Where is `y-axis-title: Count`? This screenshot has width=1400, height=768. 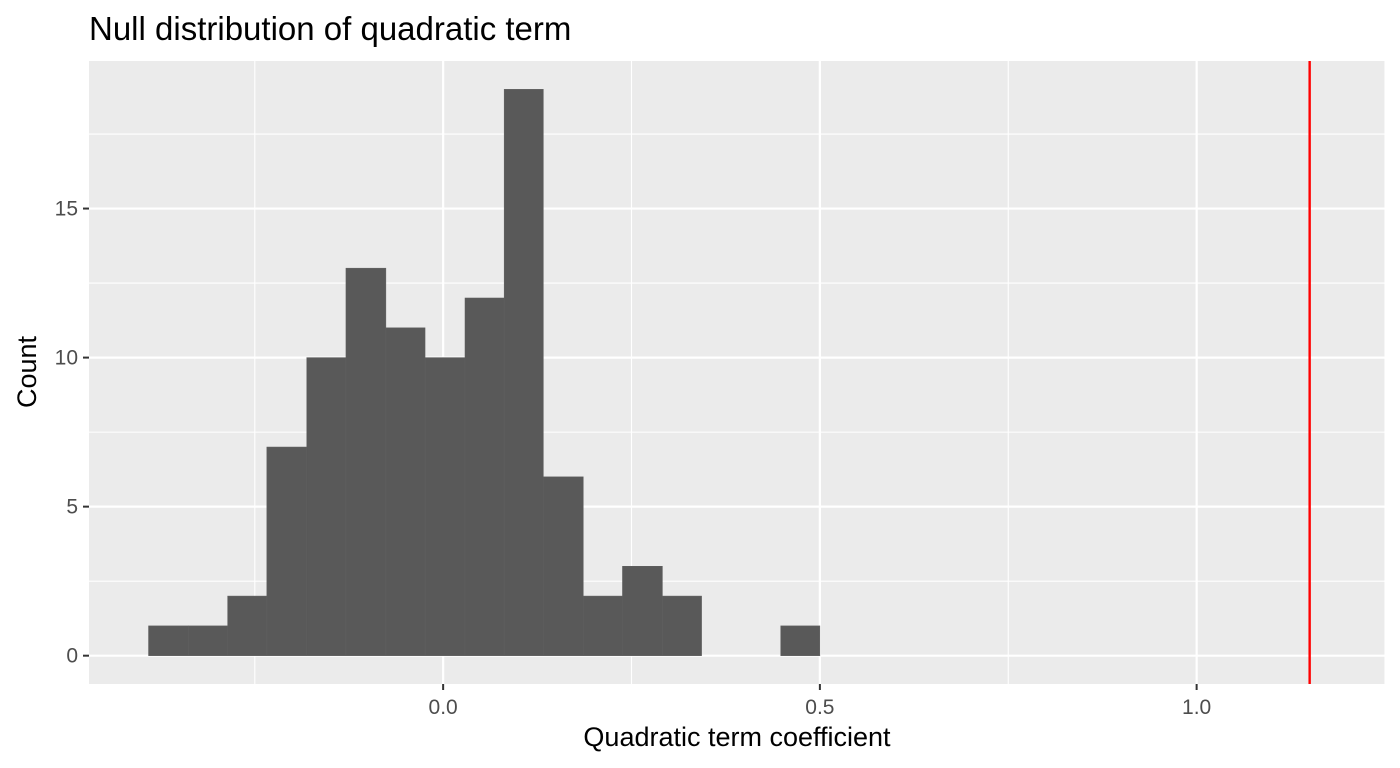 y-axis-title: Count is located at coordinates (27, 371).